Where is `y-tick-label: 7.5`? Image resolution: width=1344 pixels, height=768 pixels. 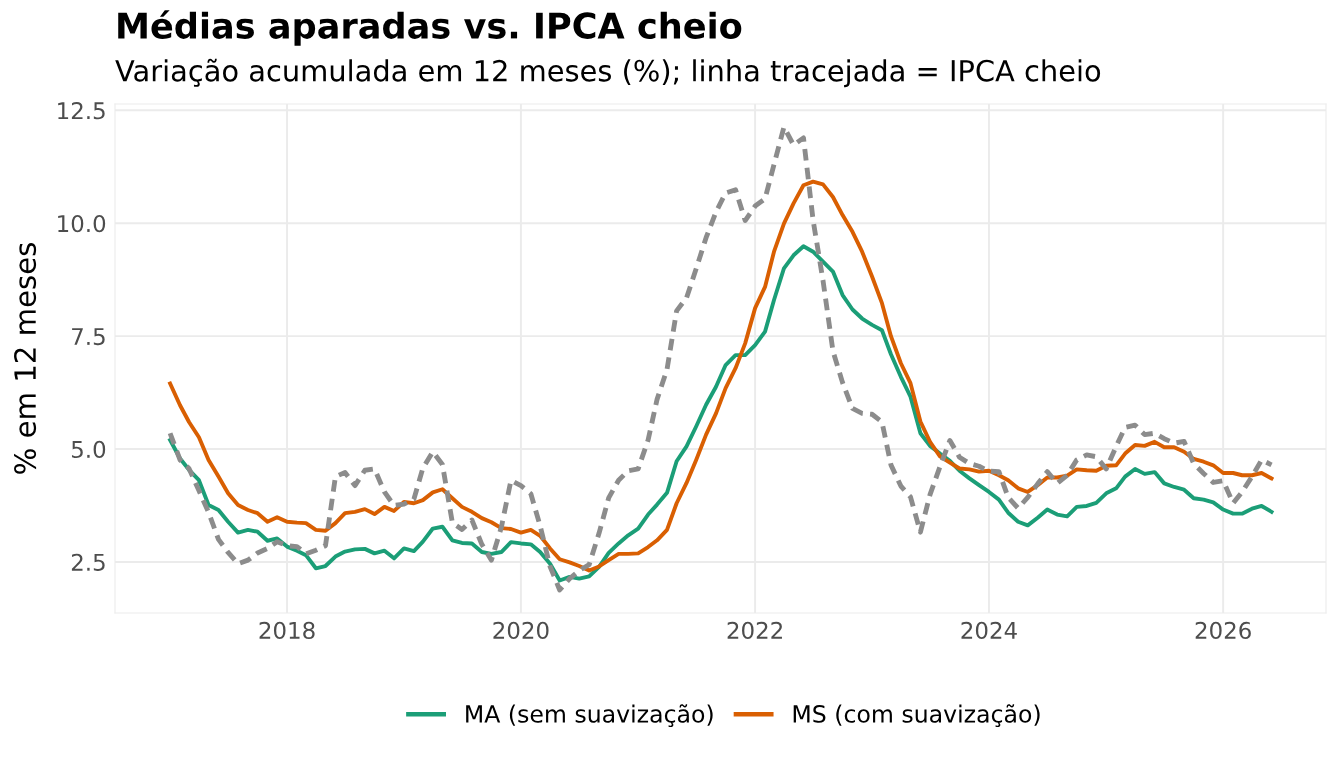 y-tick-label: 7.5 is located at coordinates (88, 337).